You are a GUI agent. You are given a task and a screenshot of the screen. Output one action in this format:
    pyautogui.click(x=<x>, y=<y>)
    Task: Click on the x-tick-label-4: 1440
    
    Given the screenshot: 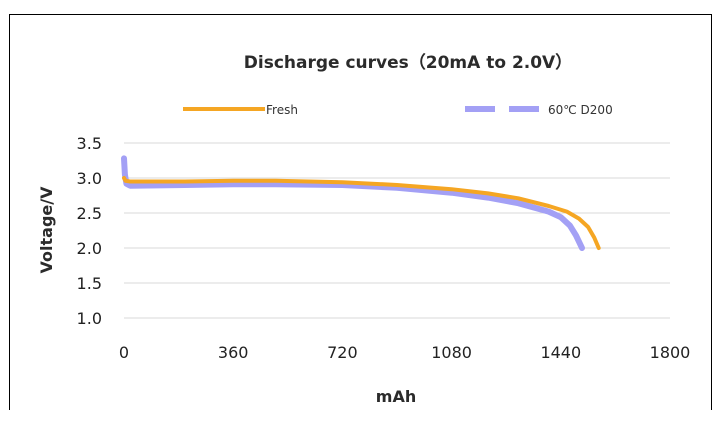 What is the action you would take?
    pyautogui.click(x=560, y=352)
    